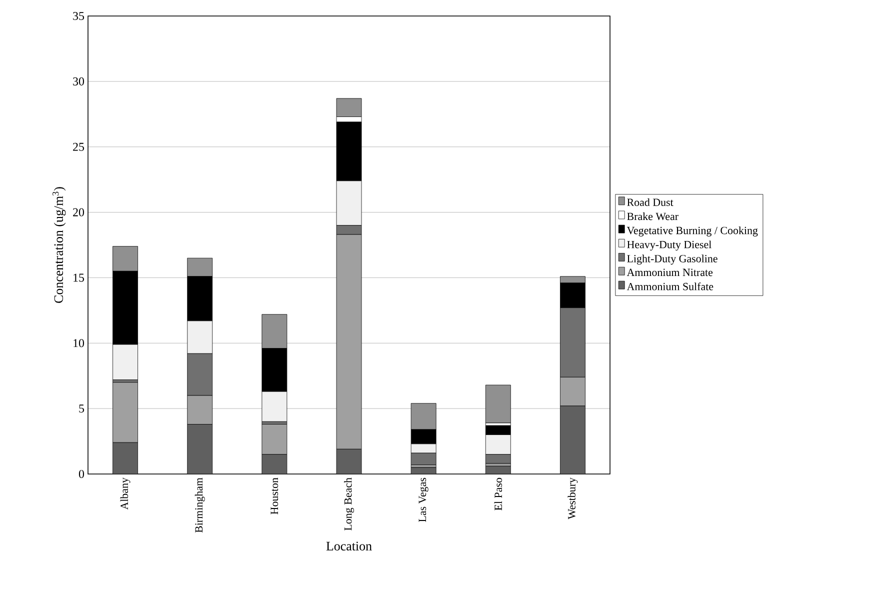 The image size is (891, 607). I want to click on y-tick-label: 35, so click(78, 16).